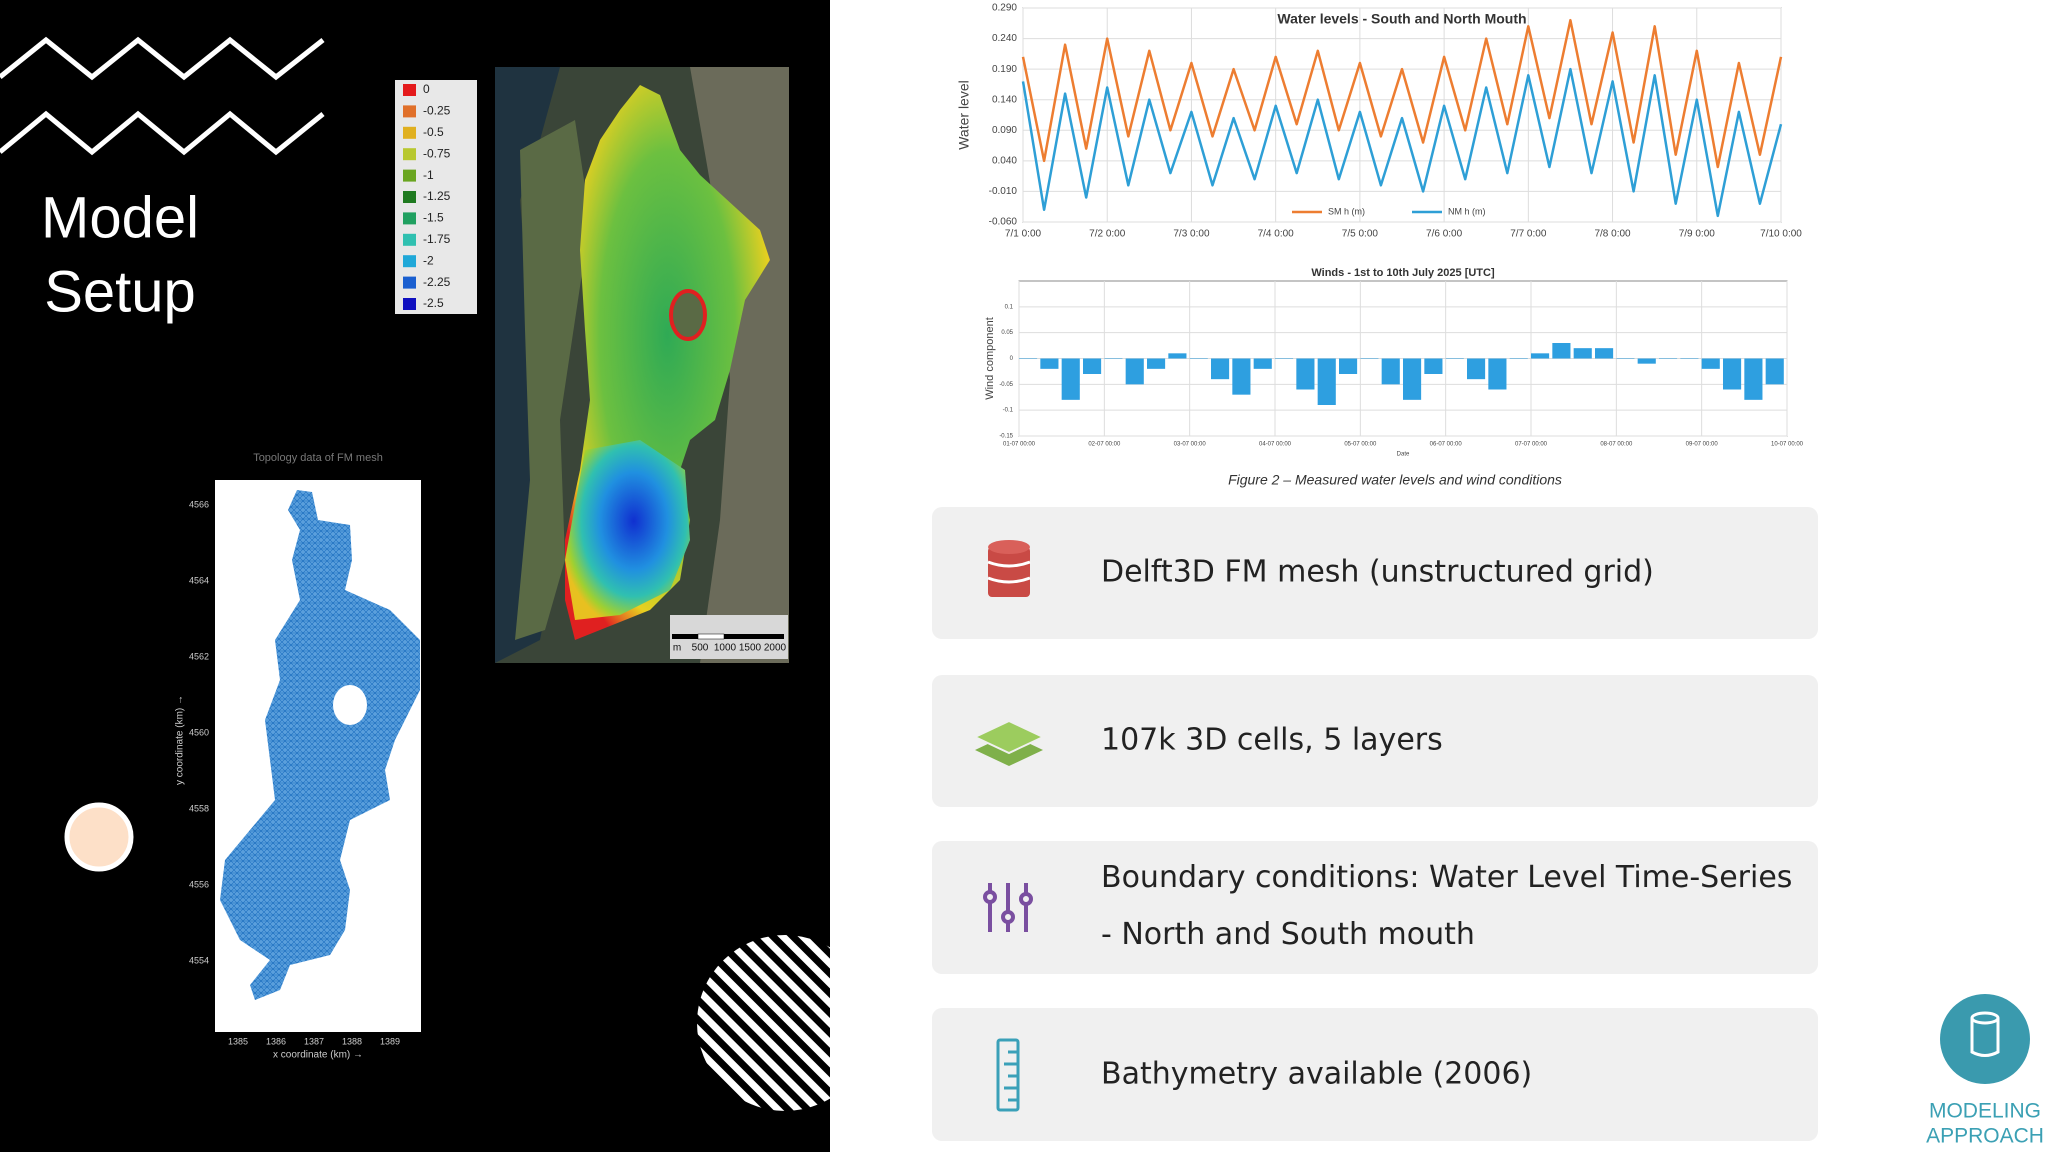 This screenshot has width=2048, height=1152. I want to click on database-icon, so click(1009, 568).